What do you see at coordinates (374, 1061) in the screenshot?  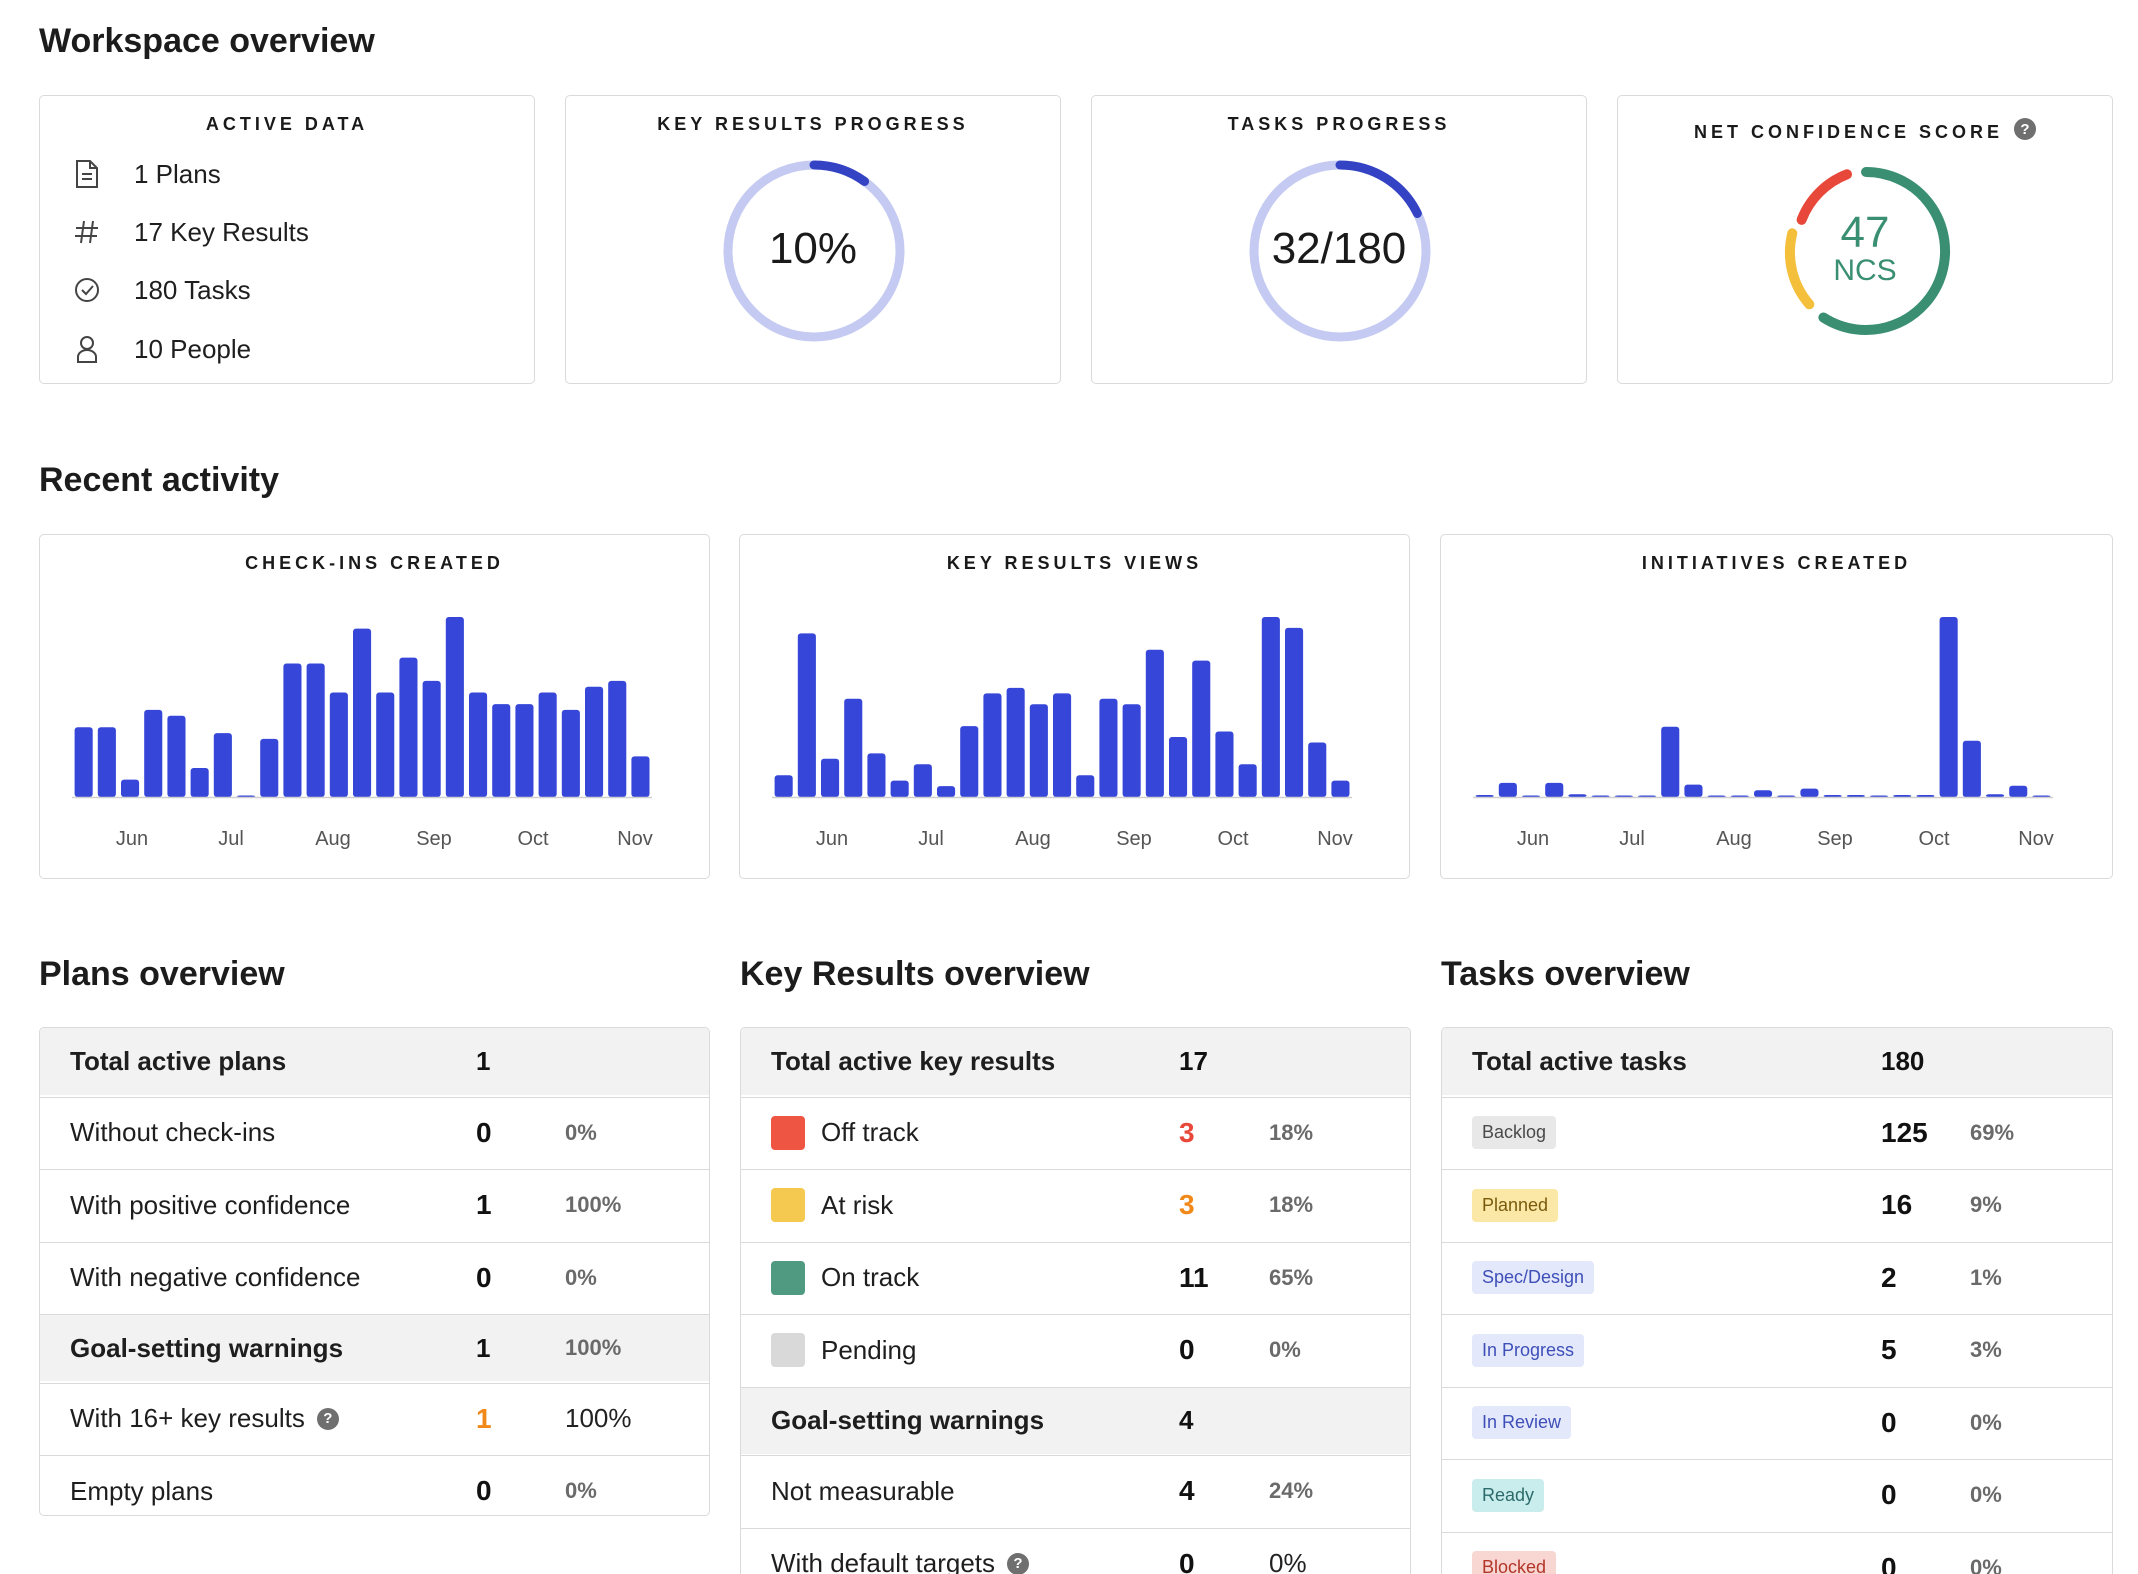 I see `plans-row: Total active plans 1` at bounding box center [374, 1061].